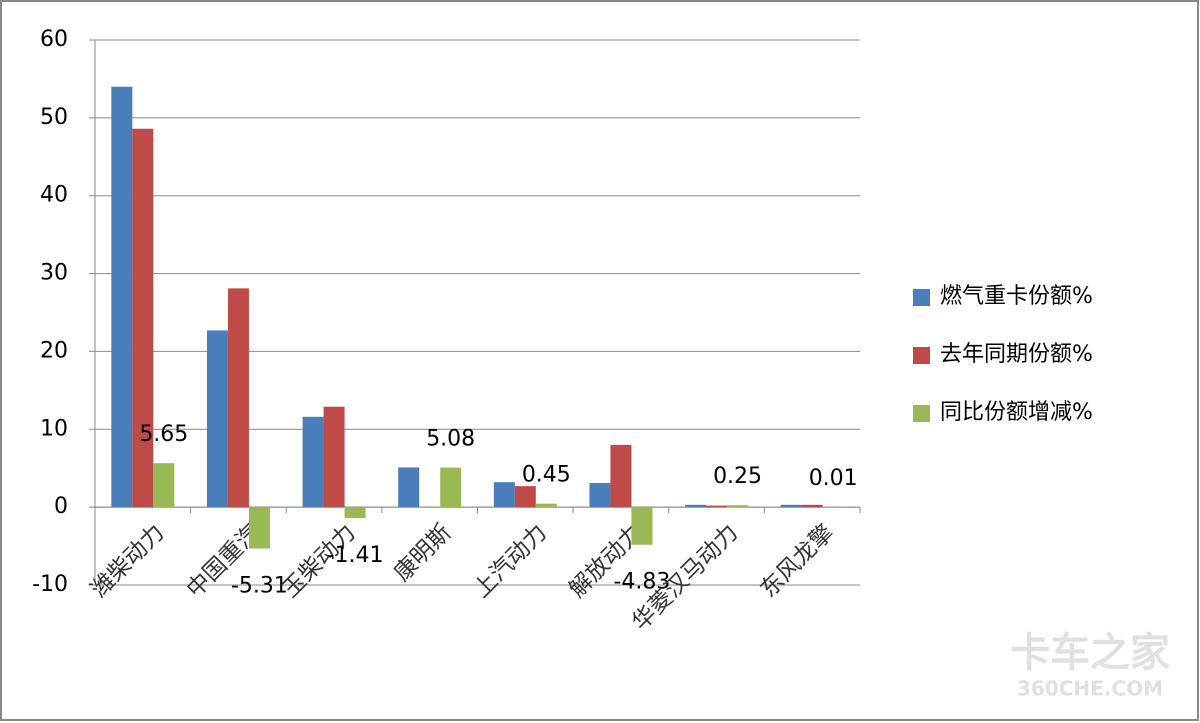 The width and height of the screenshot is (1200, 723). What do you see at coordinates (1016, 412) in the screenshot?
I see `legend-label: 同比份额增减%` at bounding box center [1016, 412].